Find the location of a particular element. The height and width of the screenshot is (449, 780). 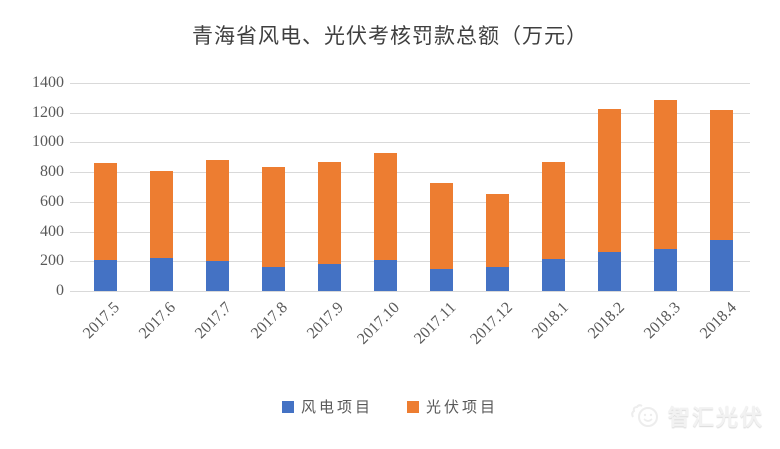

bar-segment-风电项目-2018.2 is located at coordinates (610, 271).